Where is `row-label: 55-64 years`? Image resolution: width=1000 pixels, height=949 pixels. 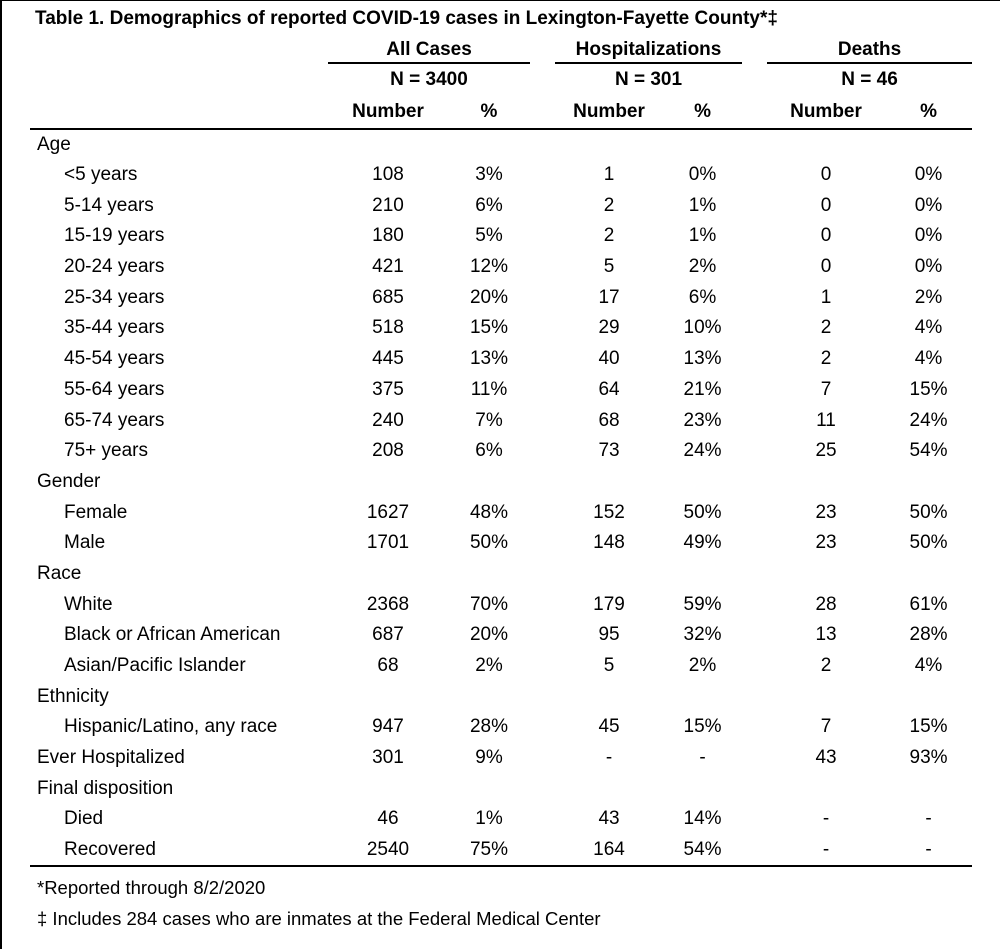 row-label: 55-64 years is located at coordinates (114, 389).